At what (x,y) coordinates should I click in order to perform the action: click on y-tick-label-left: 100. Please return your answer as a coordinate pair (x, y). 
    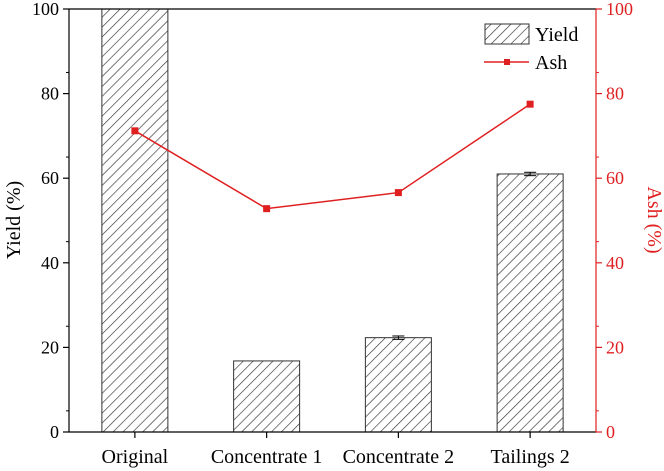
    Looking at the image, I should click on (45, 9).